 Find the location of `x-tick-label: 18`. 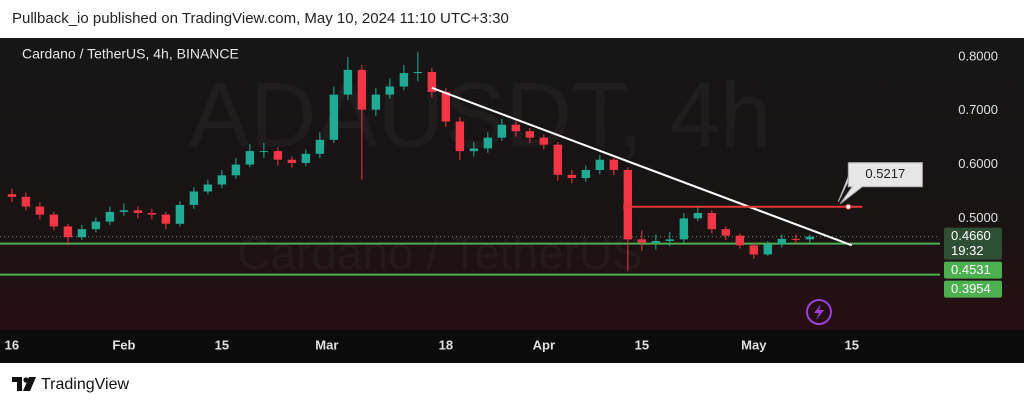

x-tick-label: 18 is located at coordinates (446, 344).